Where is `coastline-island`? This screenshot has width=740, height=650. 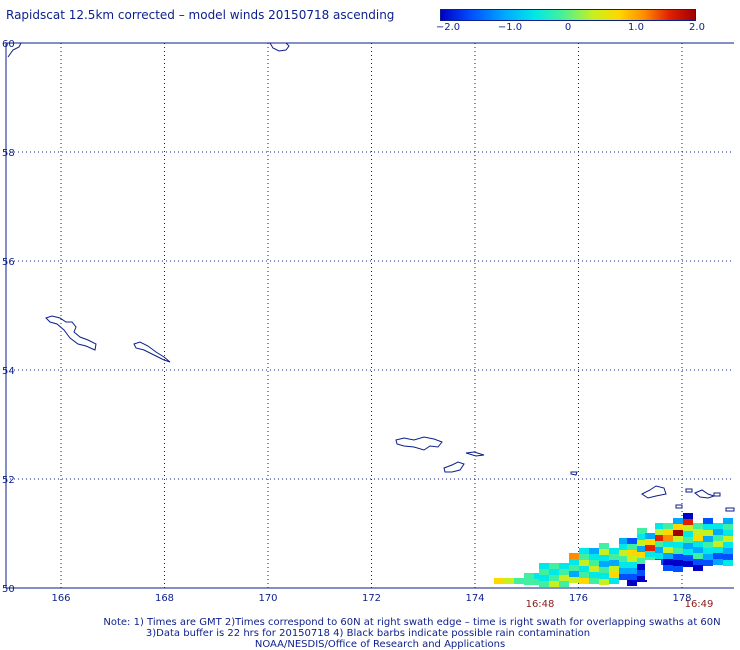
coastline-island is located at coordinates (279, 47).